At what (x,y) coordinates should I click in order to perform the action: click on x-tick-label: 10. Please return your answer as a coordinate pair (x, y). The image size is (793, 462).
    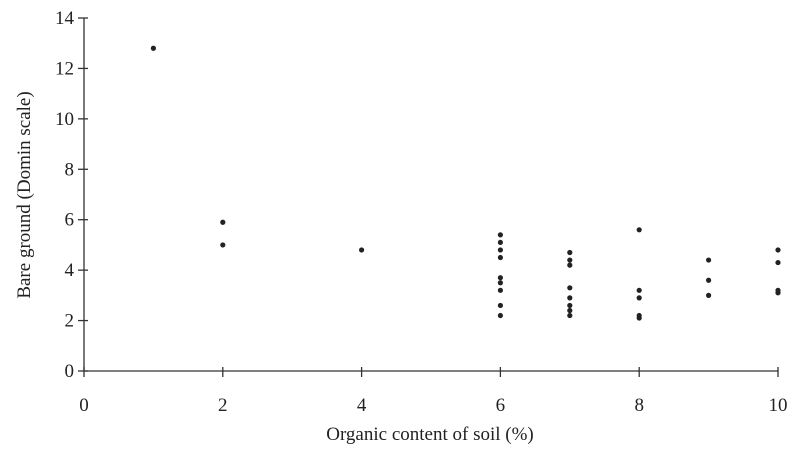
    Looking at the image, I should click on (778, 405).